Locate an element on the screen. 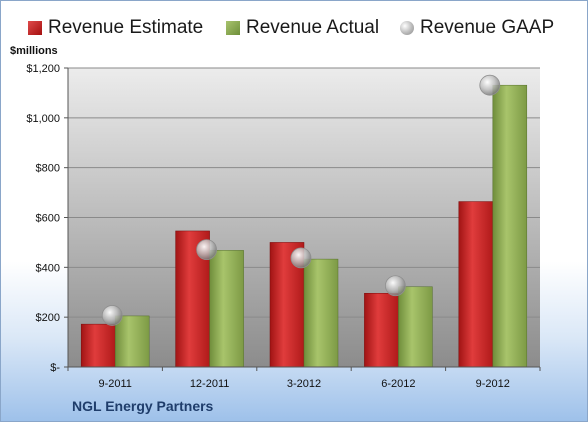  y-tick-label: $800 is located at coordinates (48, 169).